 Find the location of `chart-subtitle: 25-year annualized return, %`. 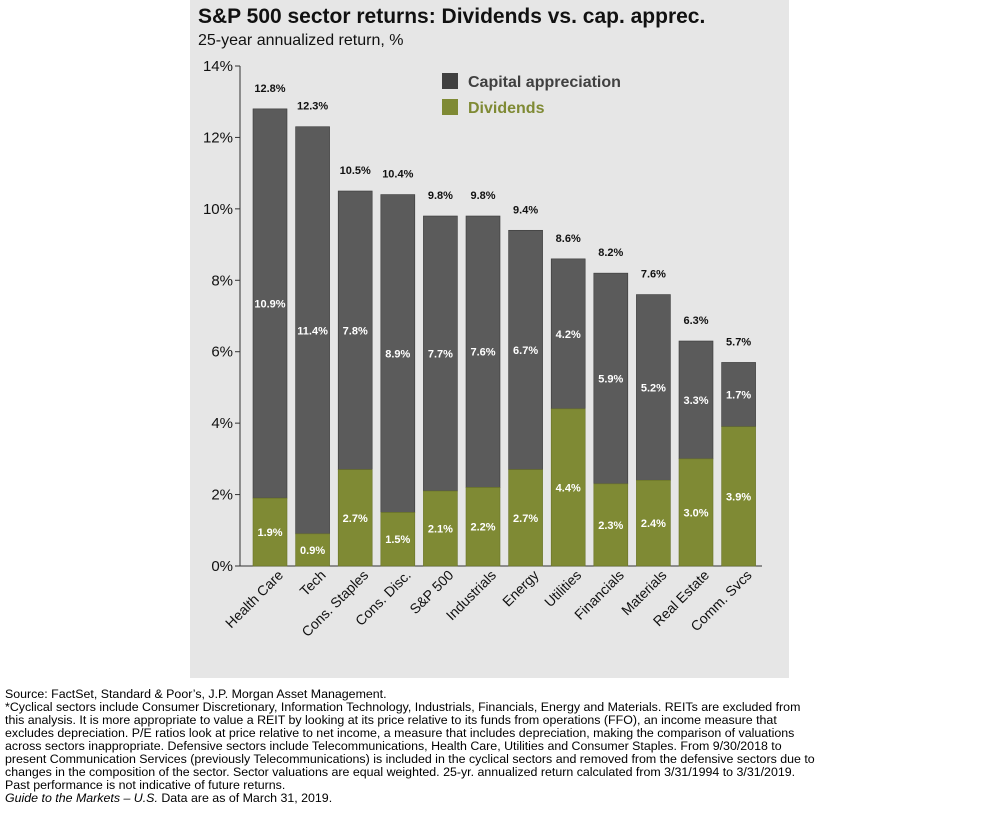

chart-subtitle: 25-year annualized return, % is located at coordinates (301, 40).